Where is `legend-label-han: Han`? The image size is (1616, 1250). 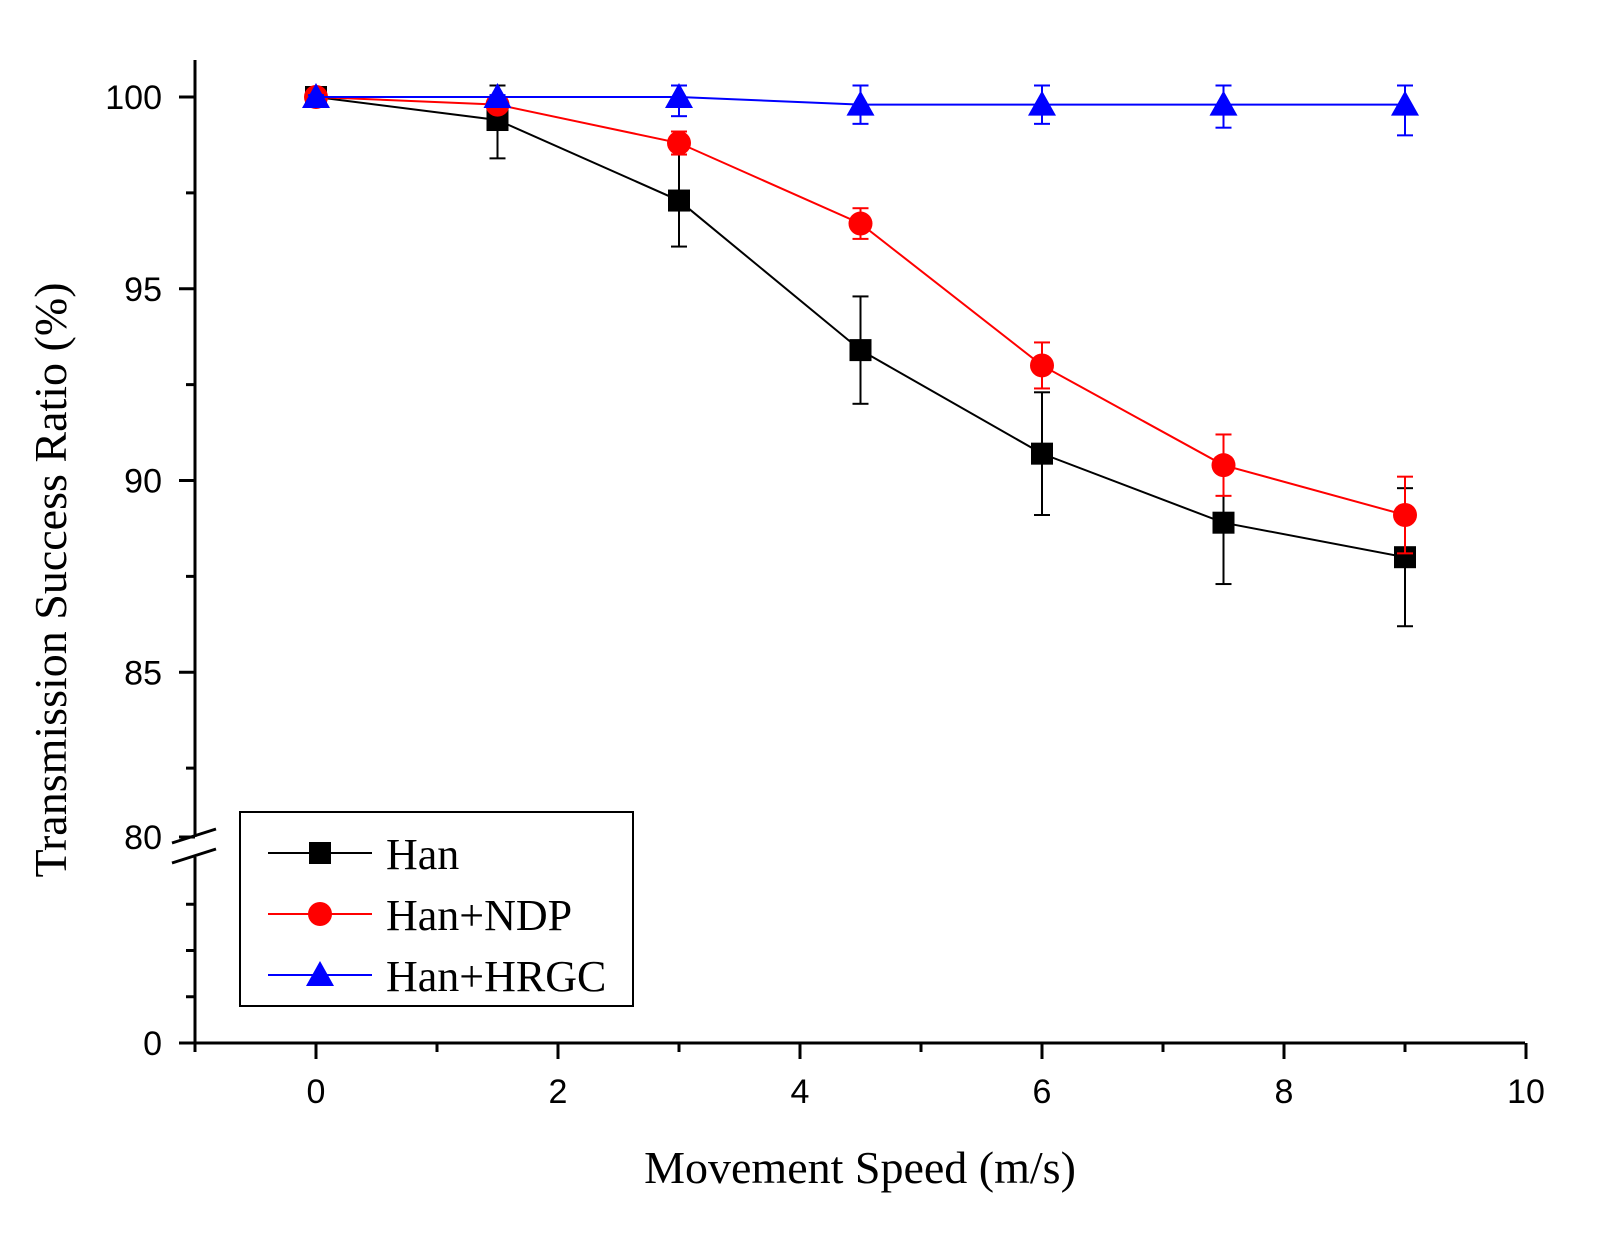
legend-label-han: Han is located at coordinates (422, 854).